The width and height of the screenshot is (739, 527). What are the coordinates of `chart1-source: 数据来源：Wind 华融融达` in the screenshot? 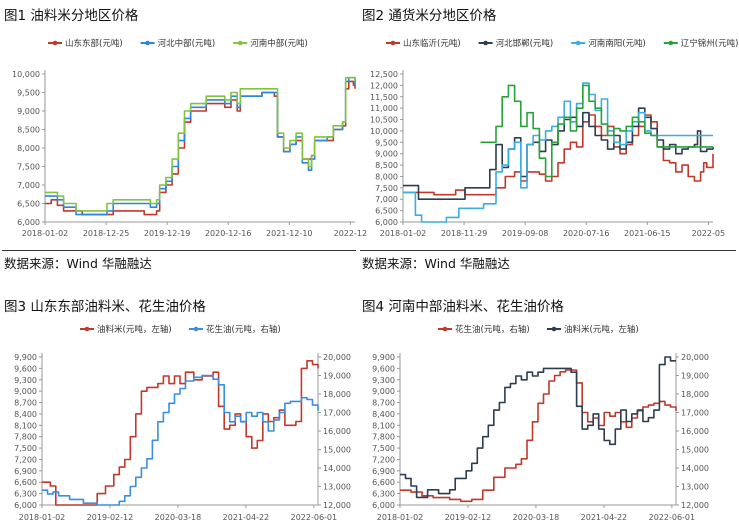 It's located at (78, 263).